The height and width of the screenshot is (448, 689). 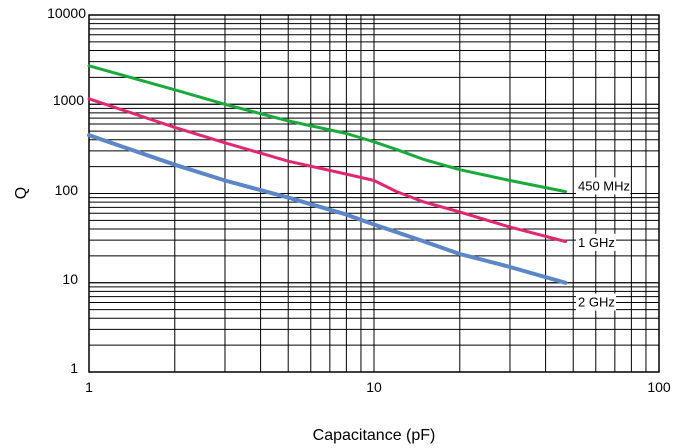 What do you see at coordinates (68, 100) in the screenshot?
I see `y-tick-label: 1000` at bounding box center [68, 100].